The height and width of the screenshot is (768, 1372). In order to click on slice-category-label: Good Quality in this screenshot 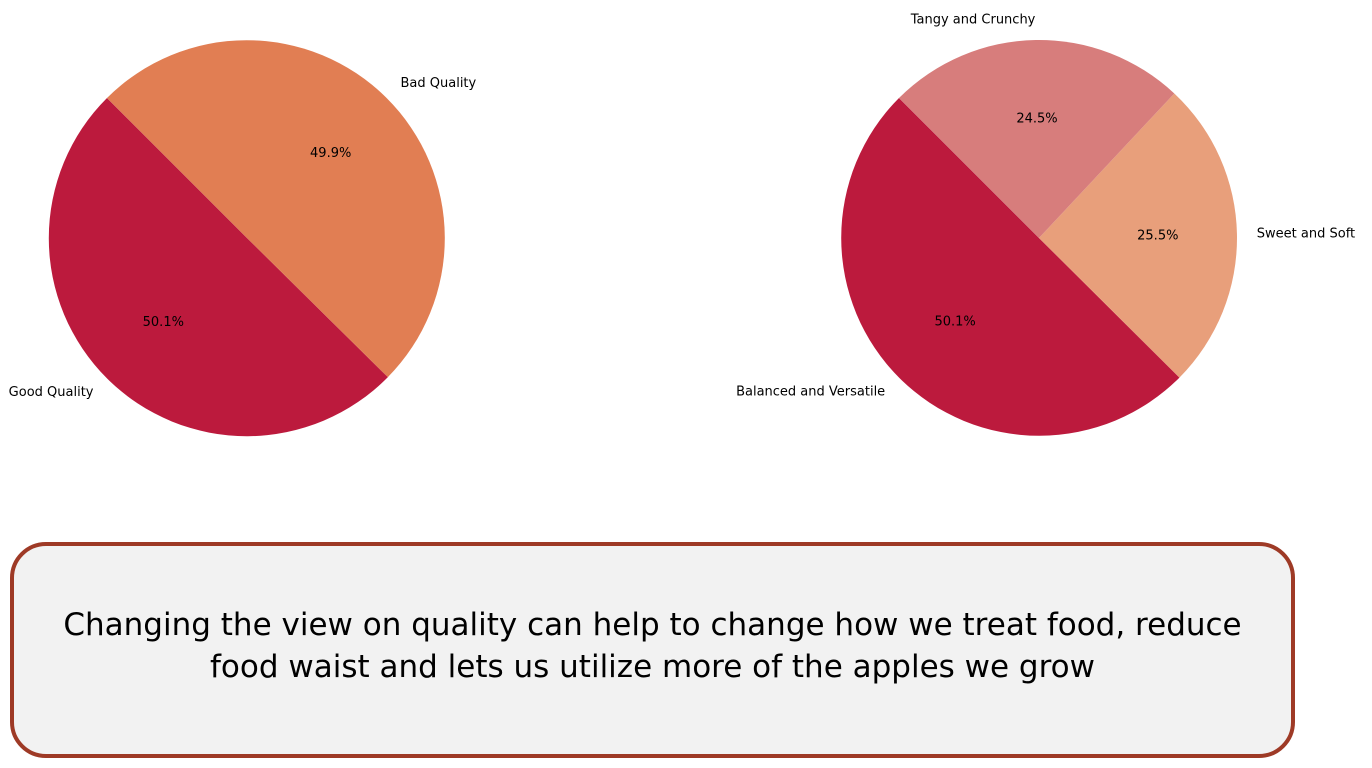, I will do `click(51, 392)`.